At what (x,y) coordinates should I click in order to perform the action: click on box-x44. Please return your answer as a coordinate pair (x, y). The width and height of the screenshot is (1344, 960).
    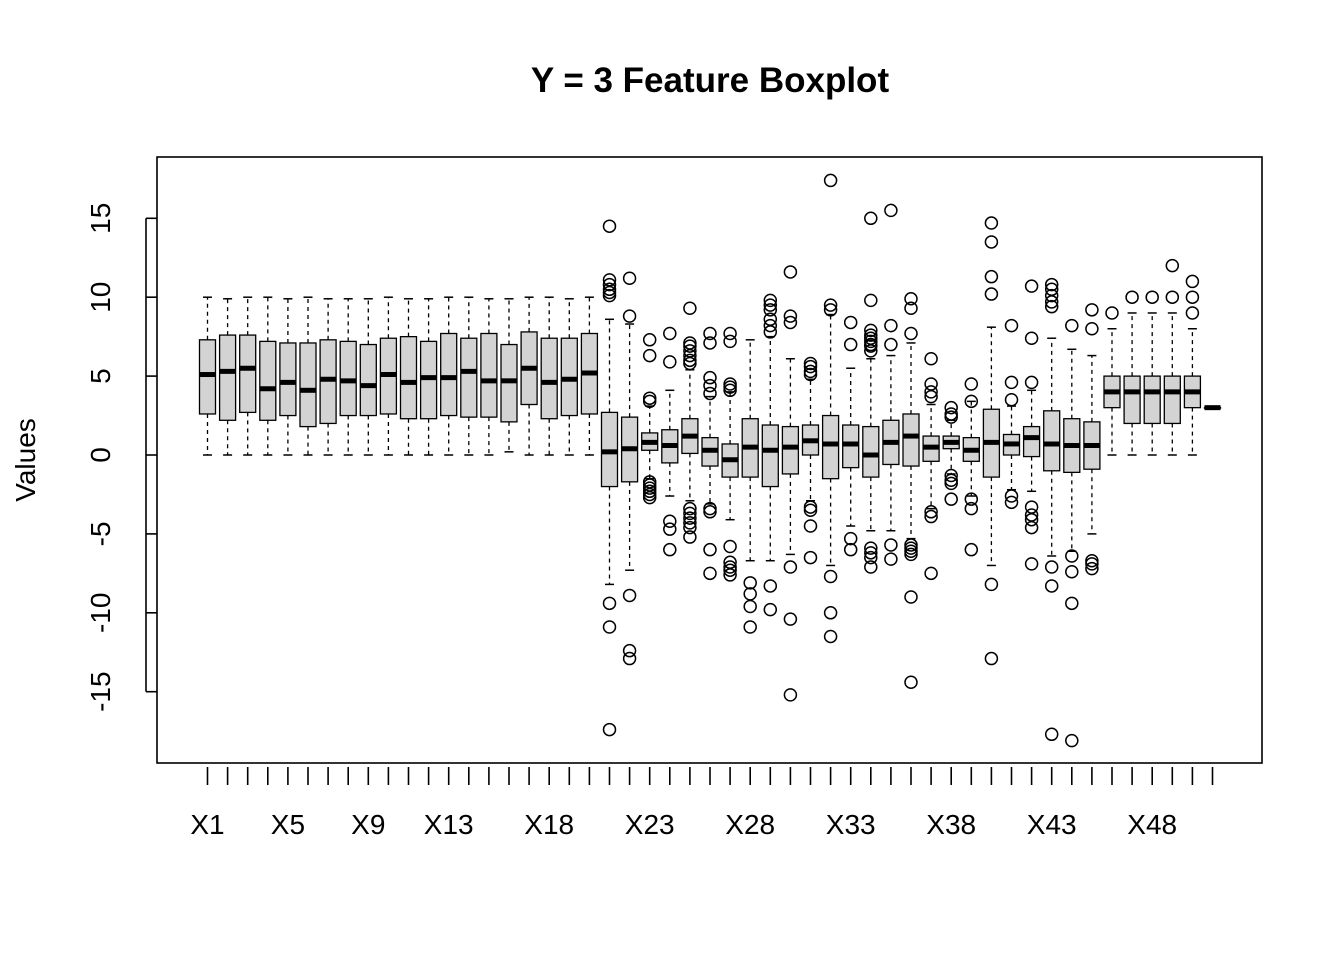
    Looking at the image, I should click on (1072, 533).